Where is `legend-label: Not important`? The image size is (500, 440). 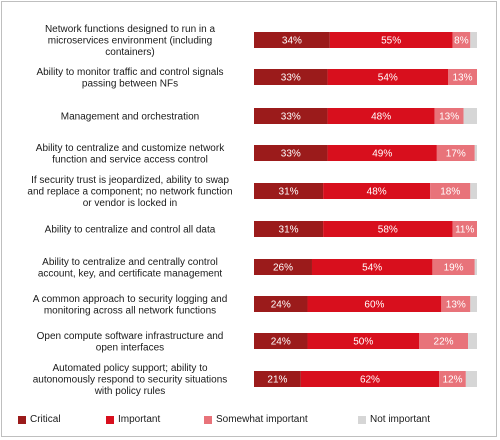 legend-label: Not important is located at coordinates (400, 419).